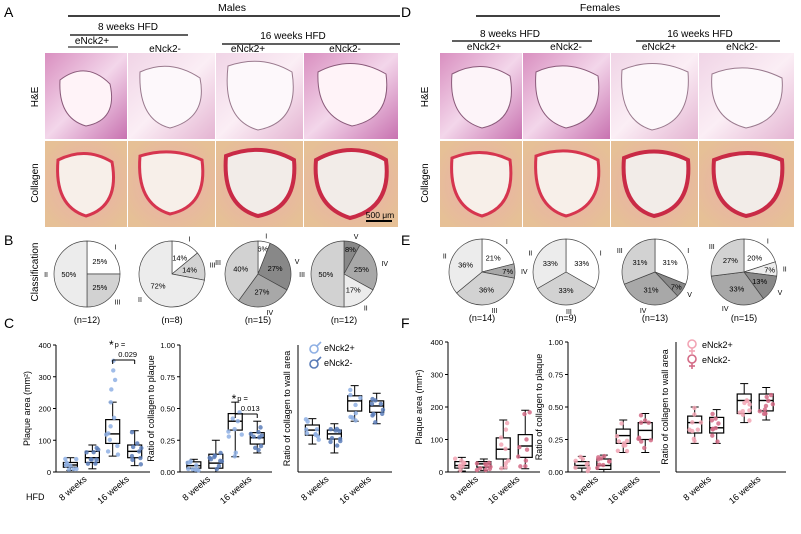 The height and width of the screenshot is (534, 801). Describe the element at coordinates (44, 345) in the screenshot. I see `y-tick-label: 400` at that location.